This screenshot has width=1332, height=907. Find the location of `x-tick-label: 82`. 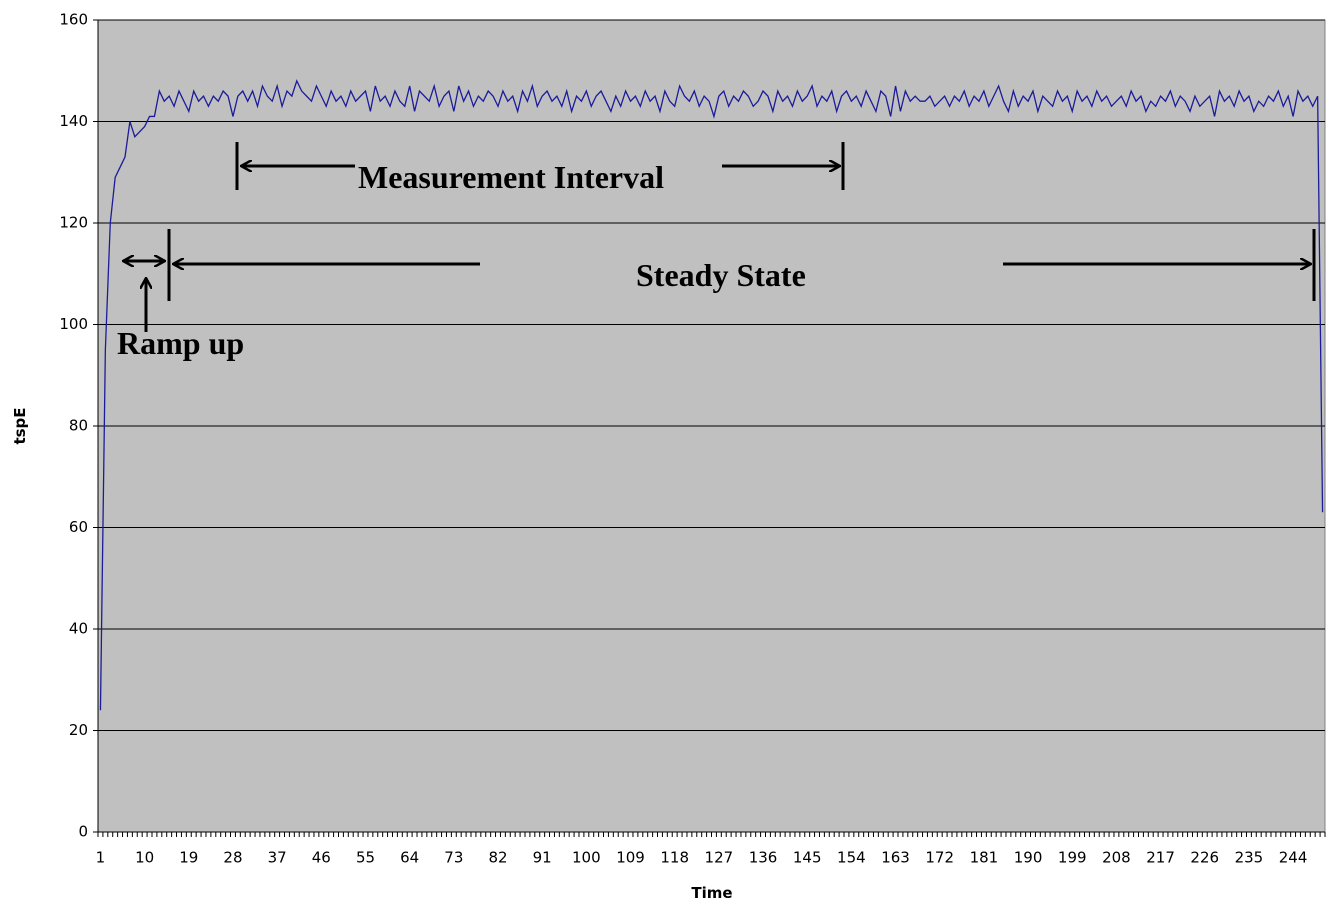

x-tick-label: 82 is located at coordinates (497, 858).